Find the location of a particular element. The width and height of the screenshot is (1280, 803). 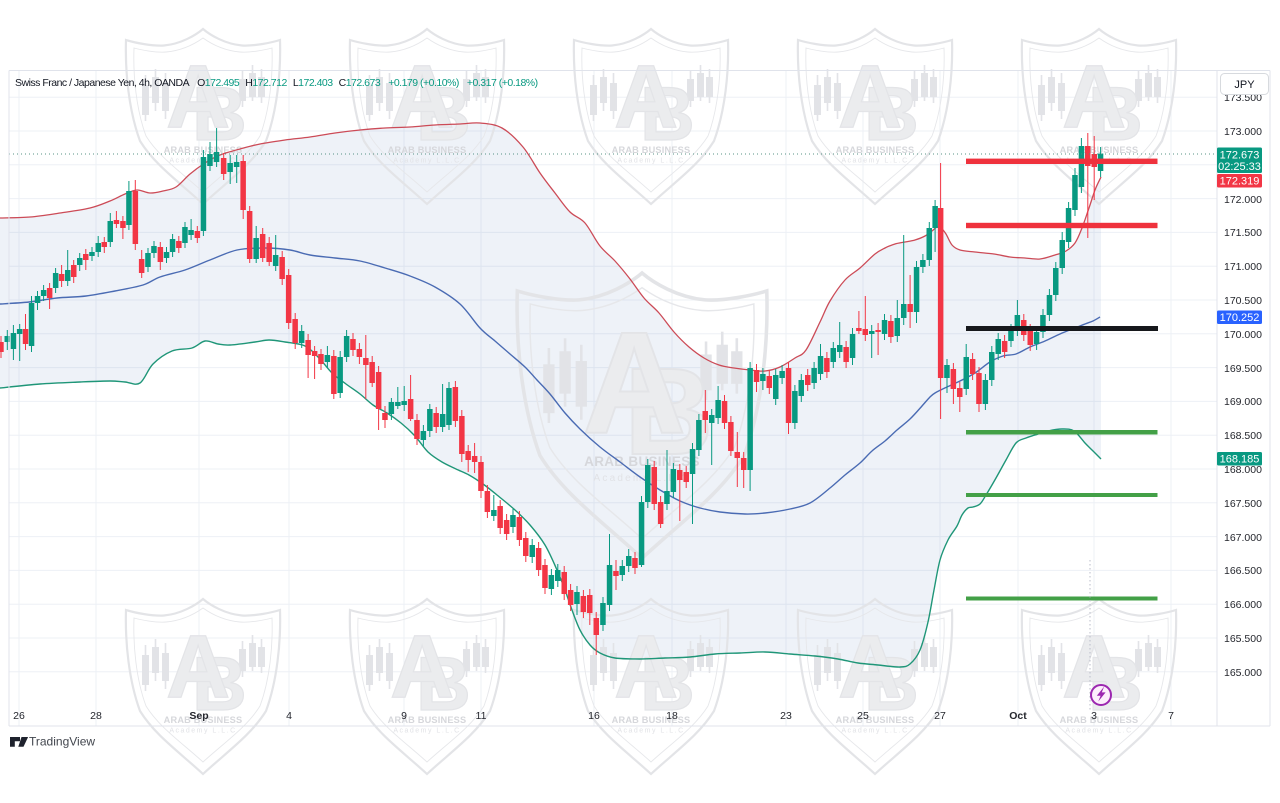

svg-text: 171.000 is located at coordinates (1243, 267).